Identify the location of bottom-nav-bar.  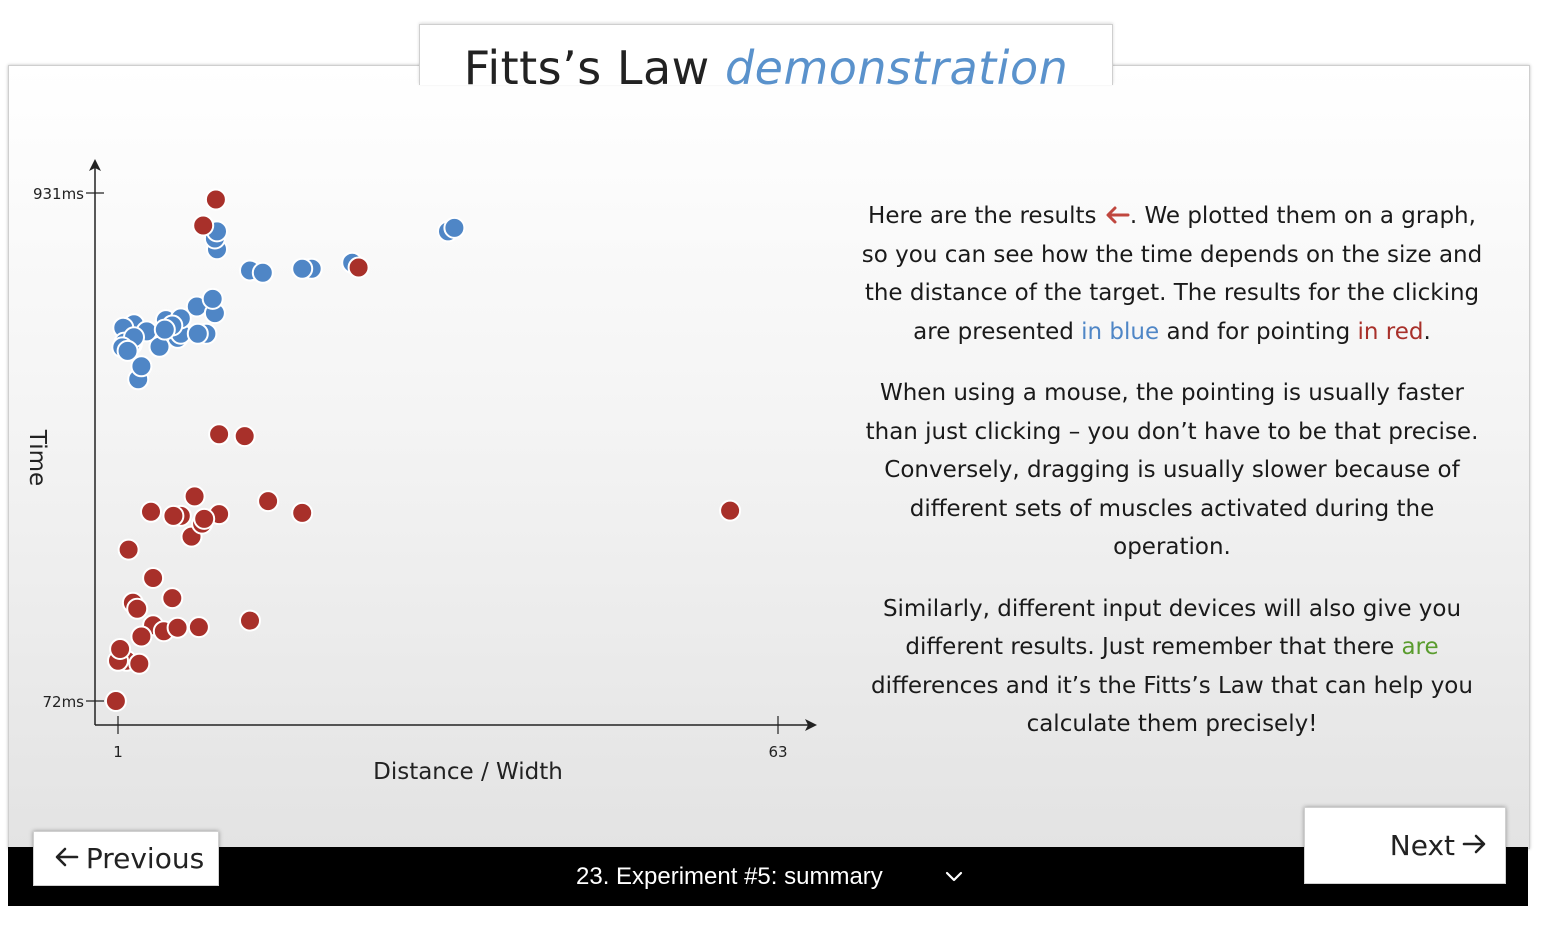
(768, 876).